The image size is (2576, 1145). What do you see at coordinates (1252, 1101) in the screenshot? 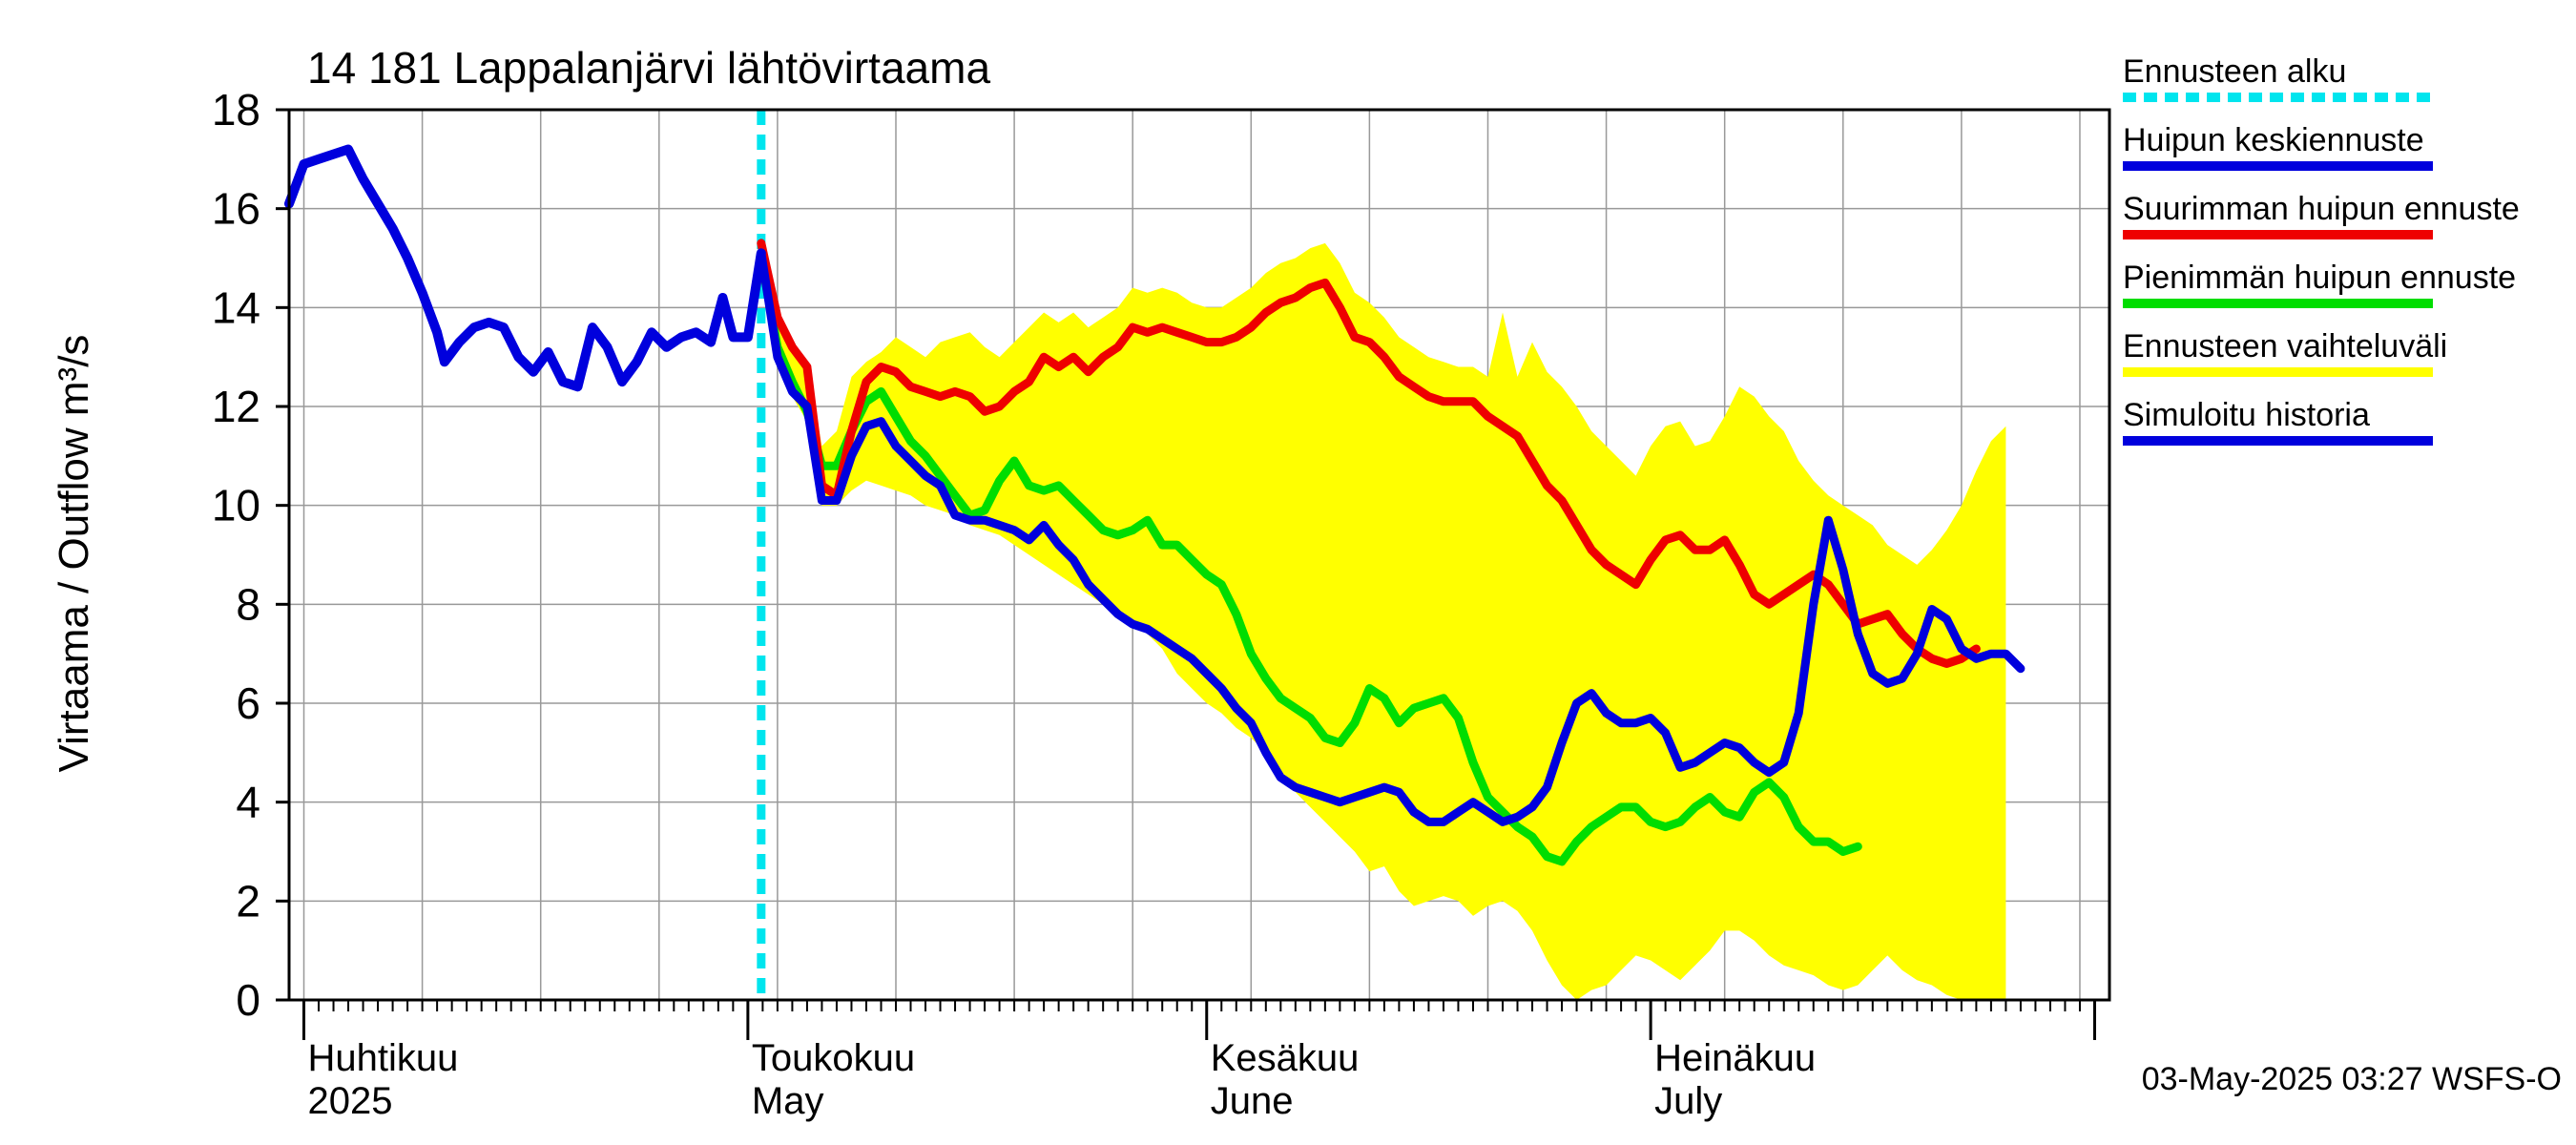
I see `x-month-label-en: June` at bounding box center [1252, 1101].